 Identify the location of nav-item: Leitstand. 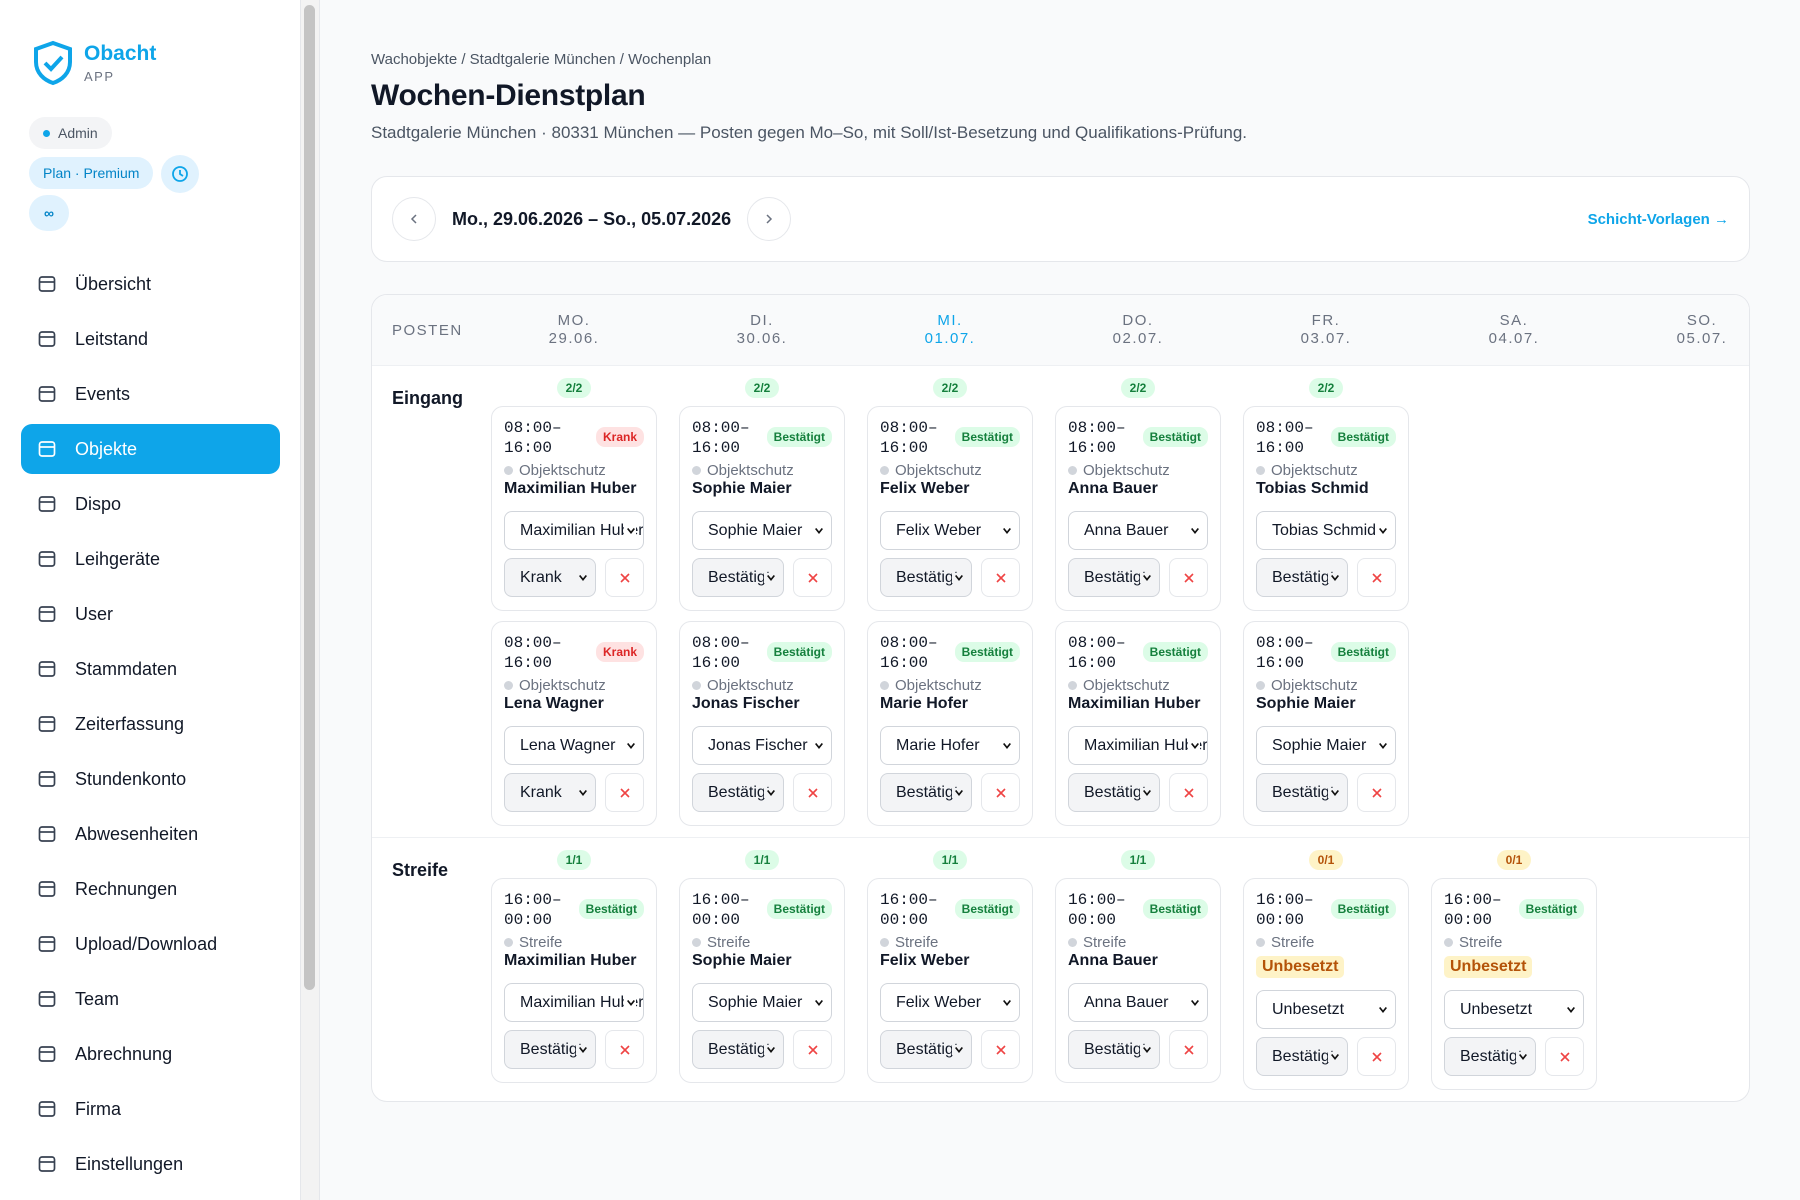
(150, 339).